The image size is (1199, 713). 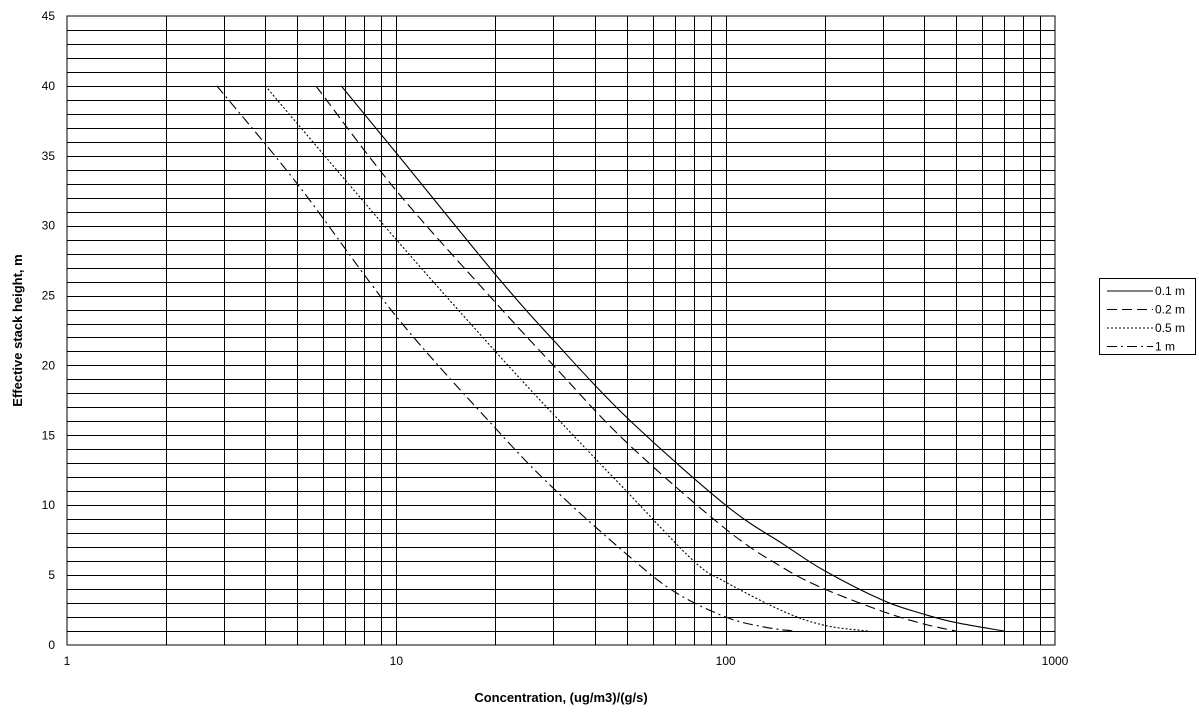 What do you see at coordinates (49, 296) in the screenshot?
I see `y-tick-label: 25` at bounding box center [49, 296].